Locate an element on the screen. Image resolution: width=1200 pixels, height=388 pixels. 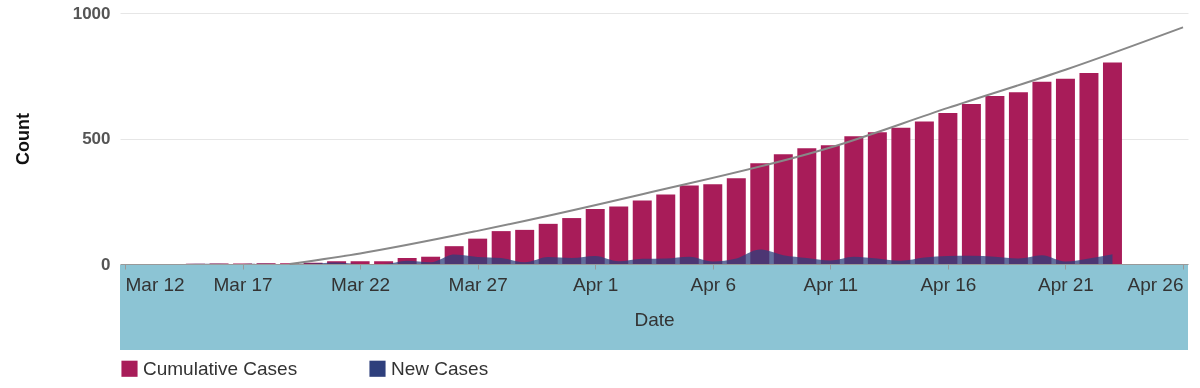
x-tick-label: Mar 22 is located at coordinates (361, 284).